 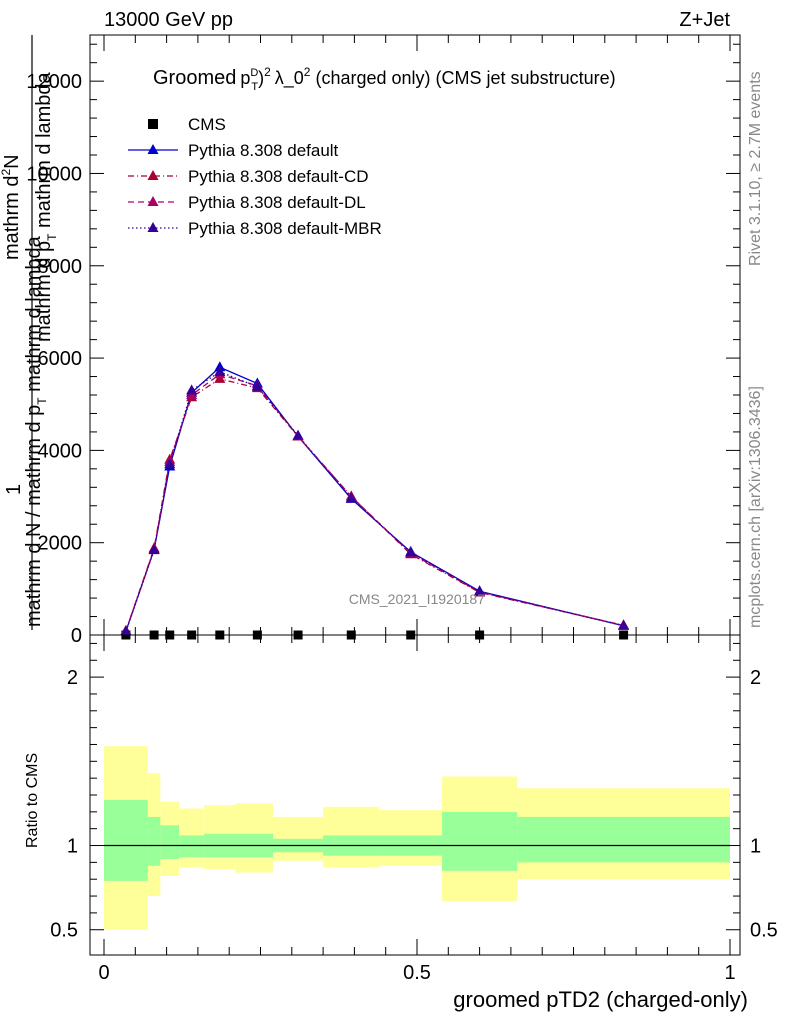 What do you see at coordinates (755, 507) in the screenshot?
I see `mcplots-label: mcplots.cern.ch [arXiv:1306.3436]` at bounding box center [755, 507].